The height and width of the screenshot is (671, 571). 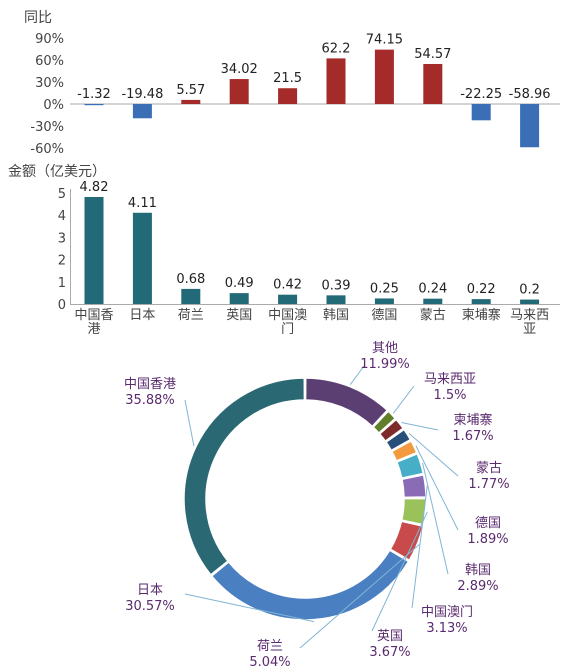 What do you see at coordinates (530, 94) in the screenshot?
I see `yoy-value-label: -58.96` at bounding box center [530, 94].